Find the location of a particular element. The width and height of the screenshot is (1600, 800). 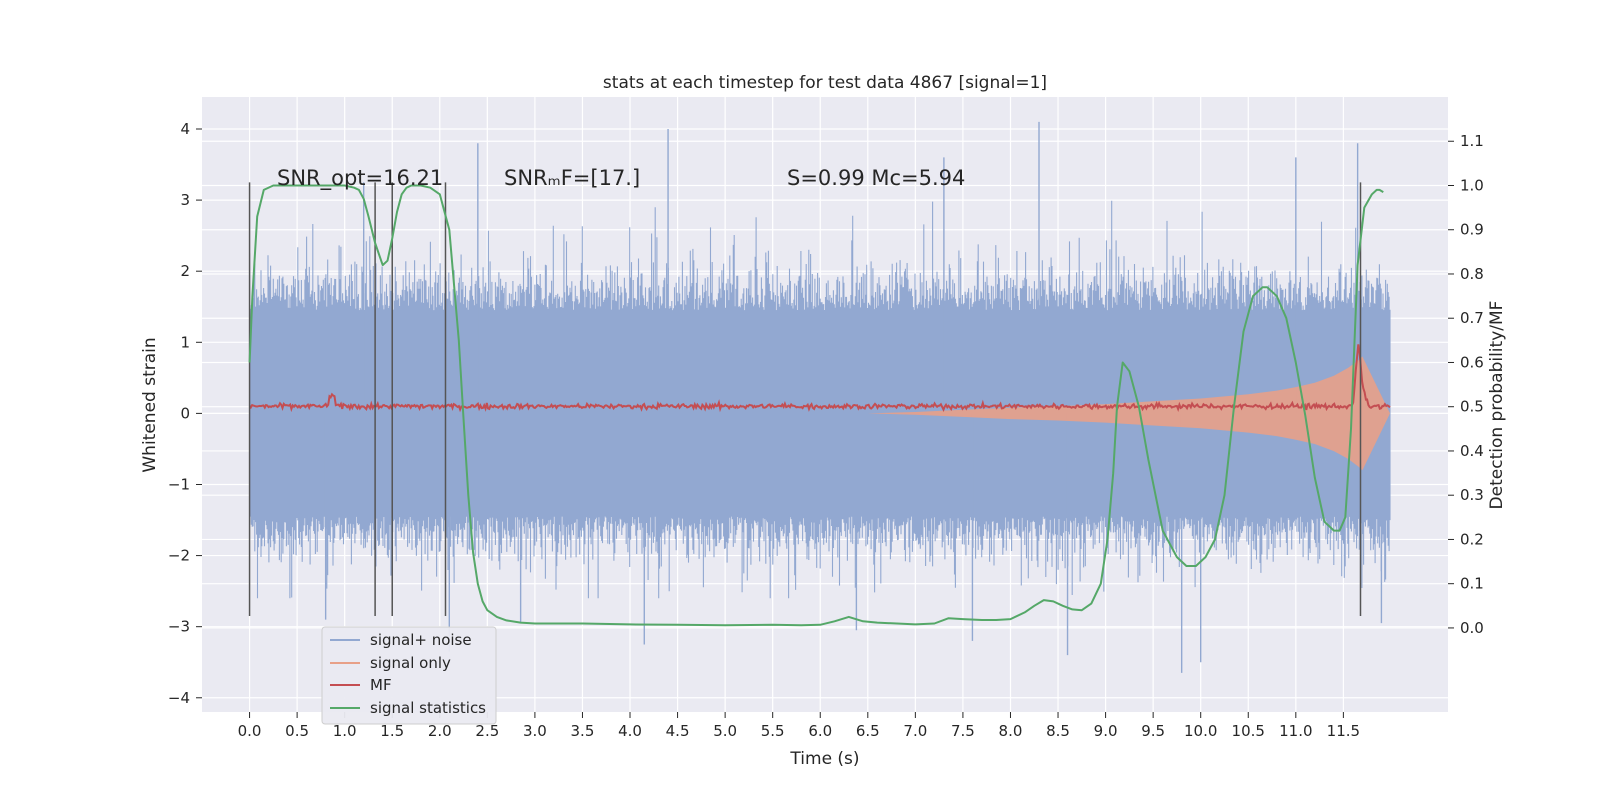

y2-tick-label: 0.3 is located at coordinates (1472, 495).